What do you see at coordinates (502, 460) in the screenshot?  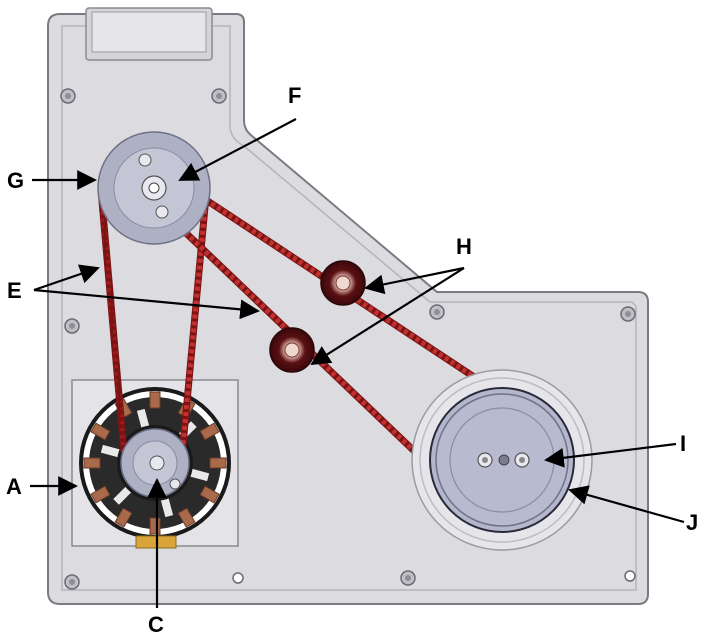 I see `spool-drum-icon` at bounding box center [502, 460].